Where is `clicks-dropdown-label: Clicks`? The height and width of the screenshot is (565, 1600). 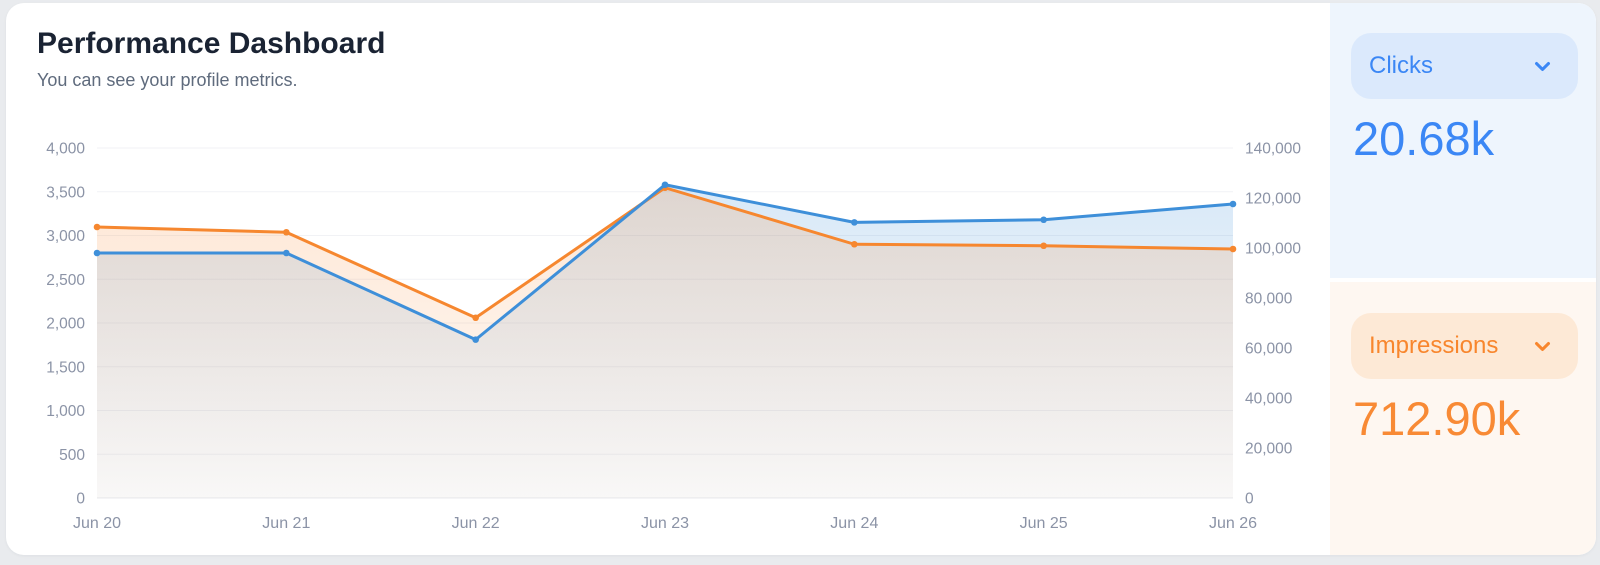
clicks-dropdown-label: Clicks is located at coordinates (1401, 65).